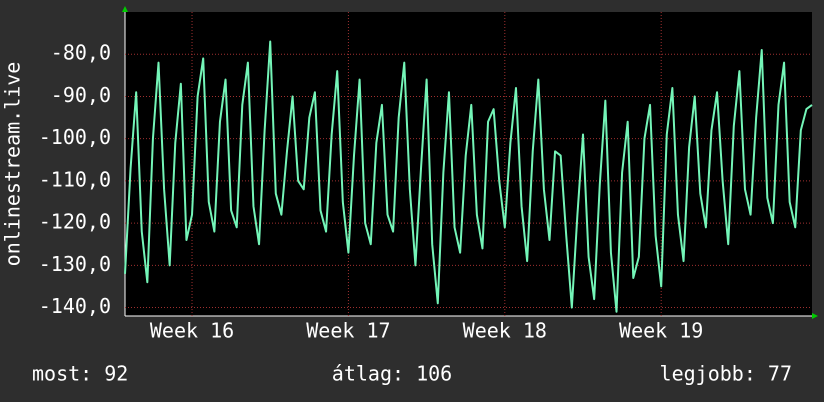  I want to click on x-tick-label: Week 19, so click(661, 331).